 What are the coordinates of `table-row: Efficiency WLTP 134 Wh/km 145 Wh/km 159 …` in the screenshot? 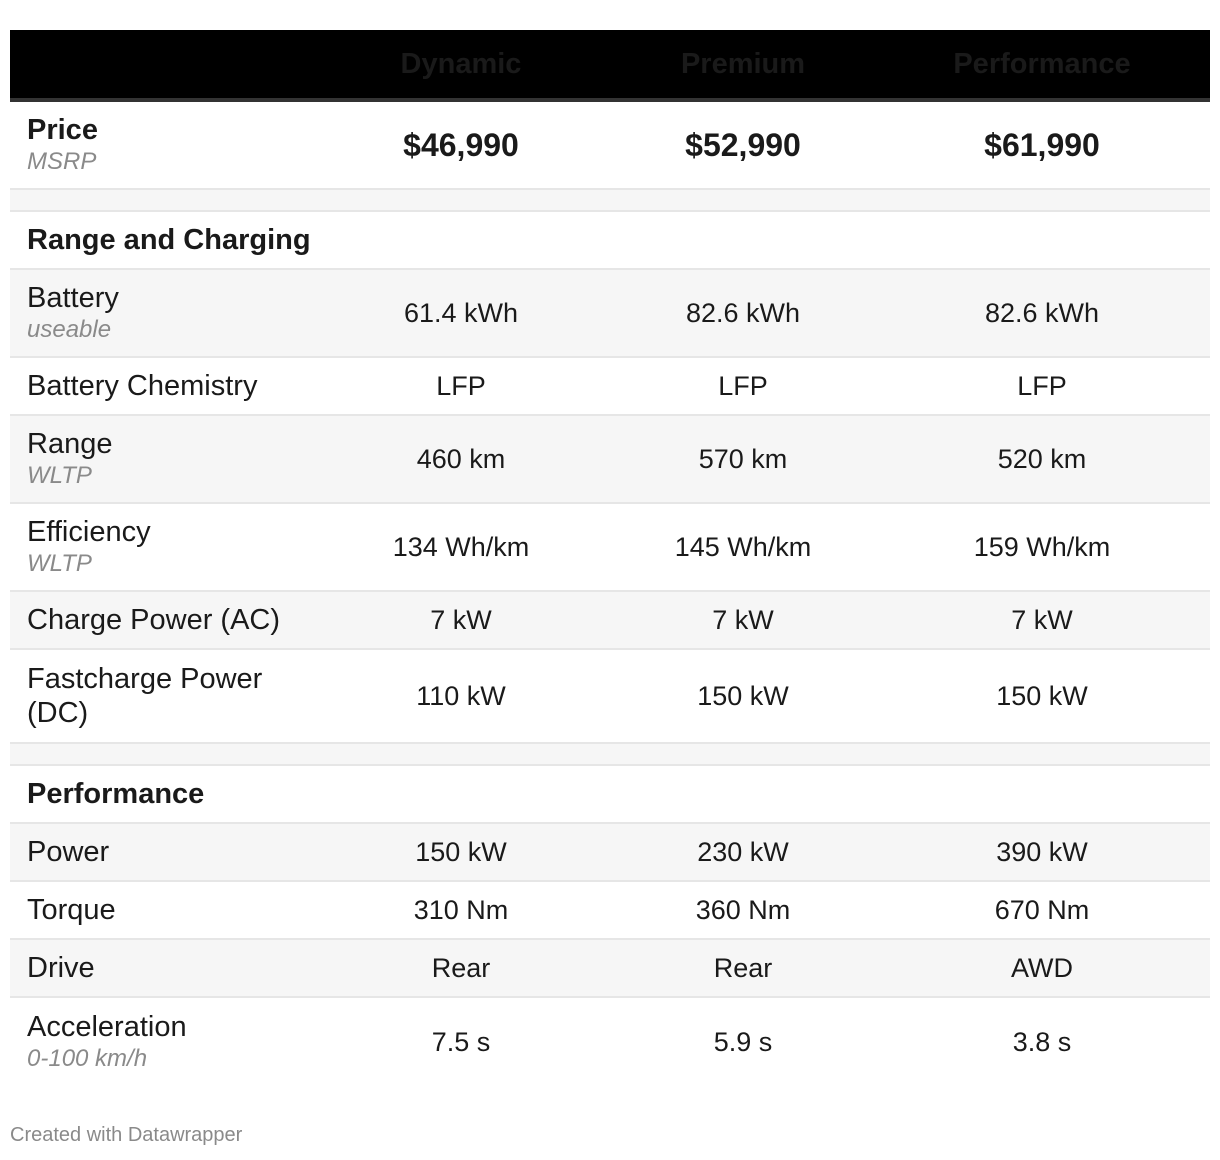 It's located at (610, 548).